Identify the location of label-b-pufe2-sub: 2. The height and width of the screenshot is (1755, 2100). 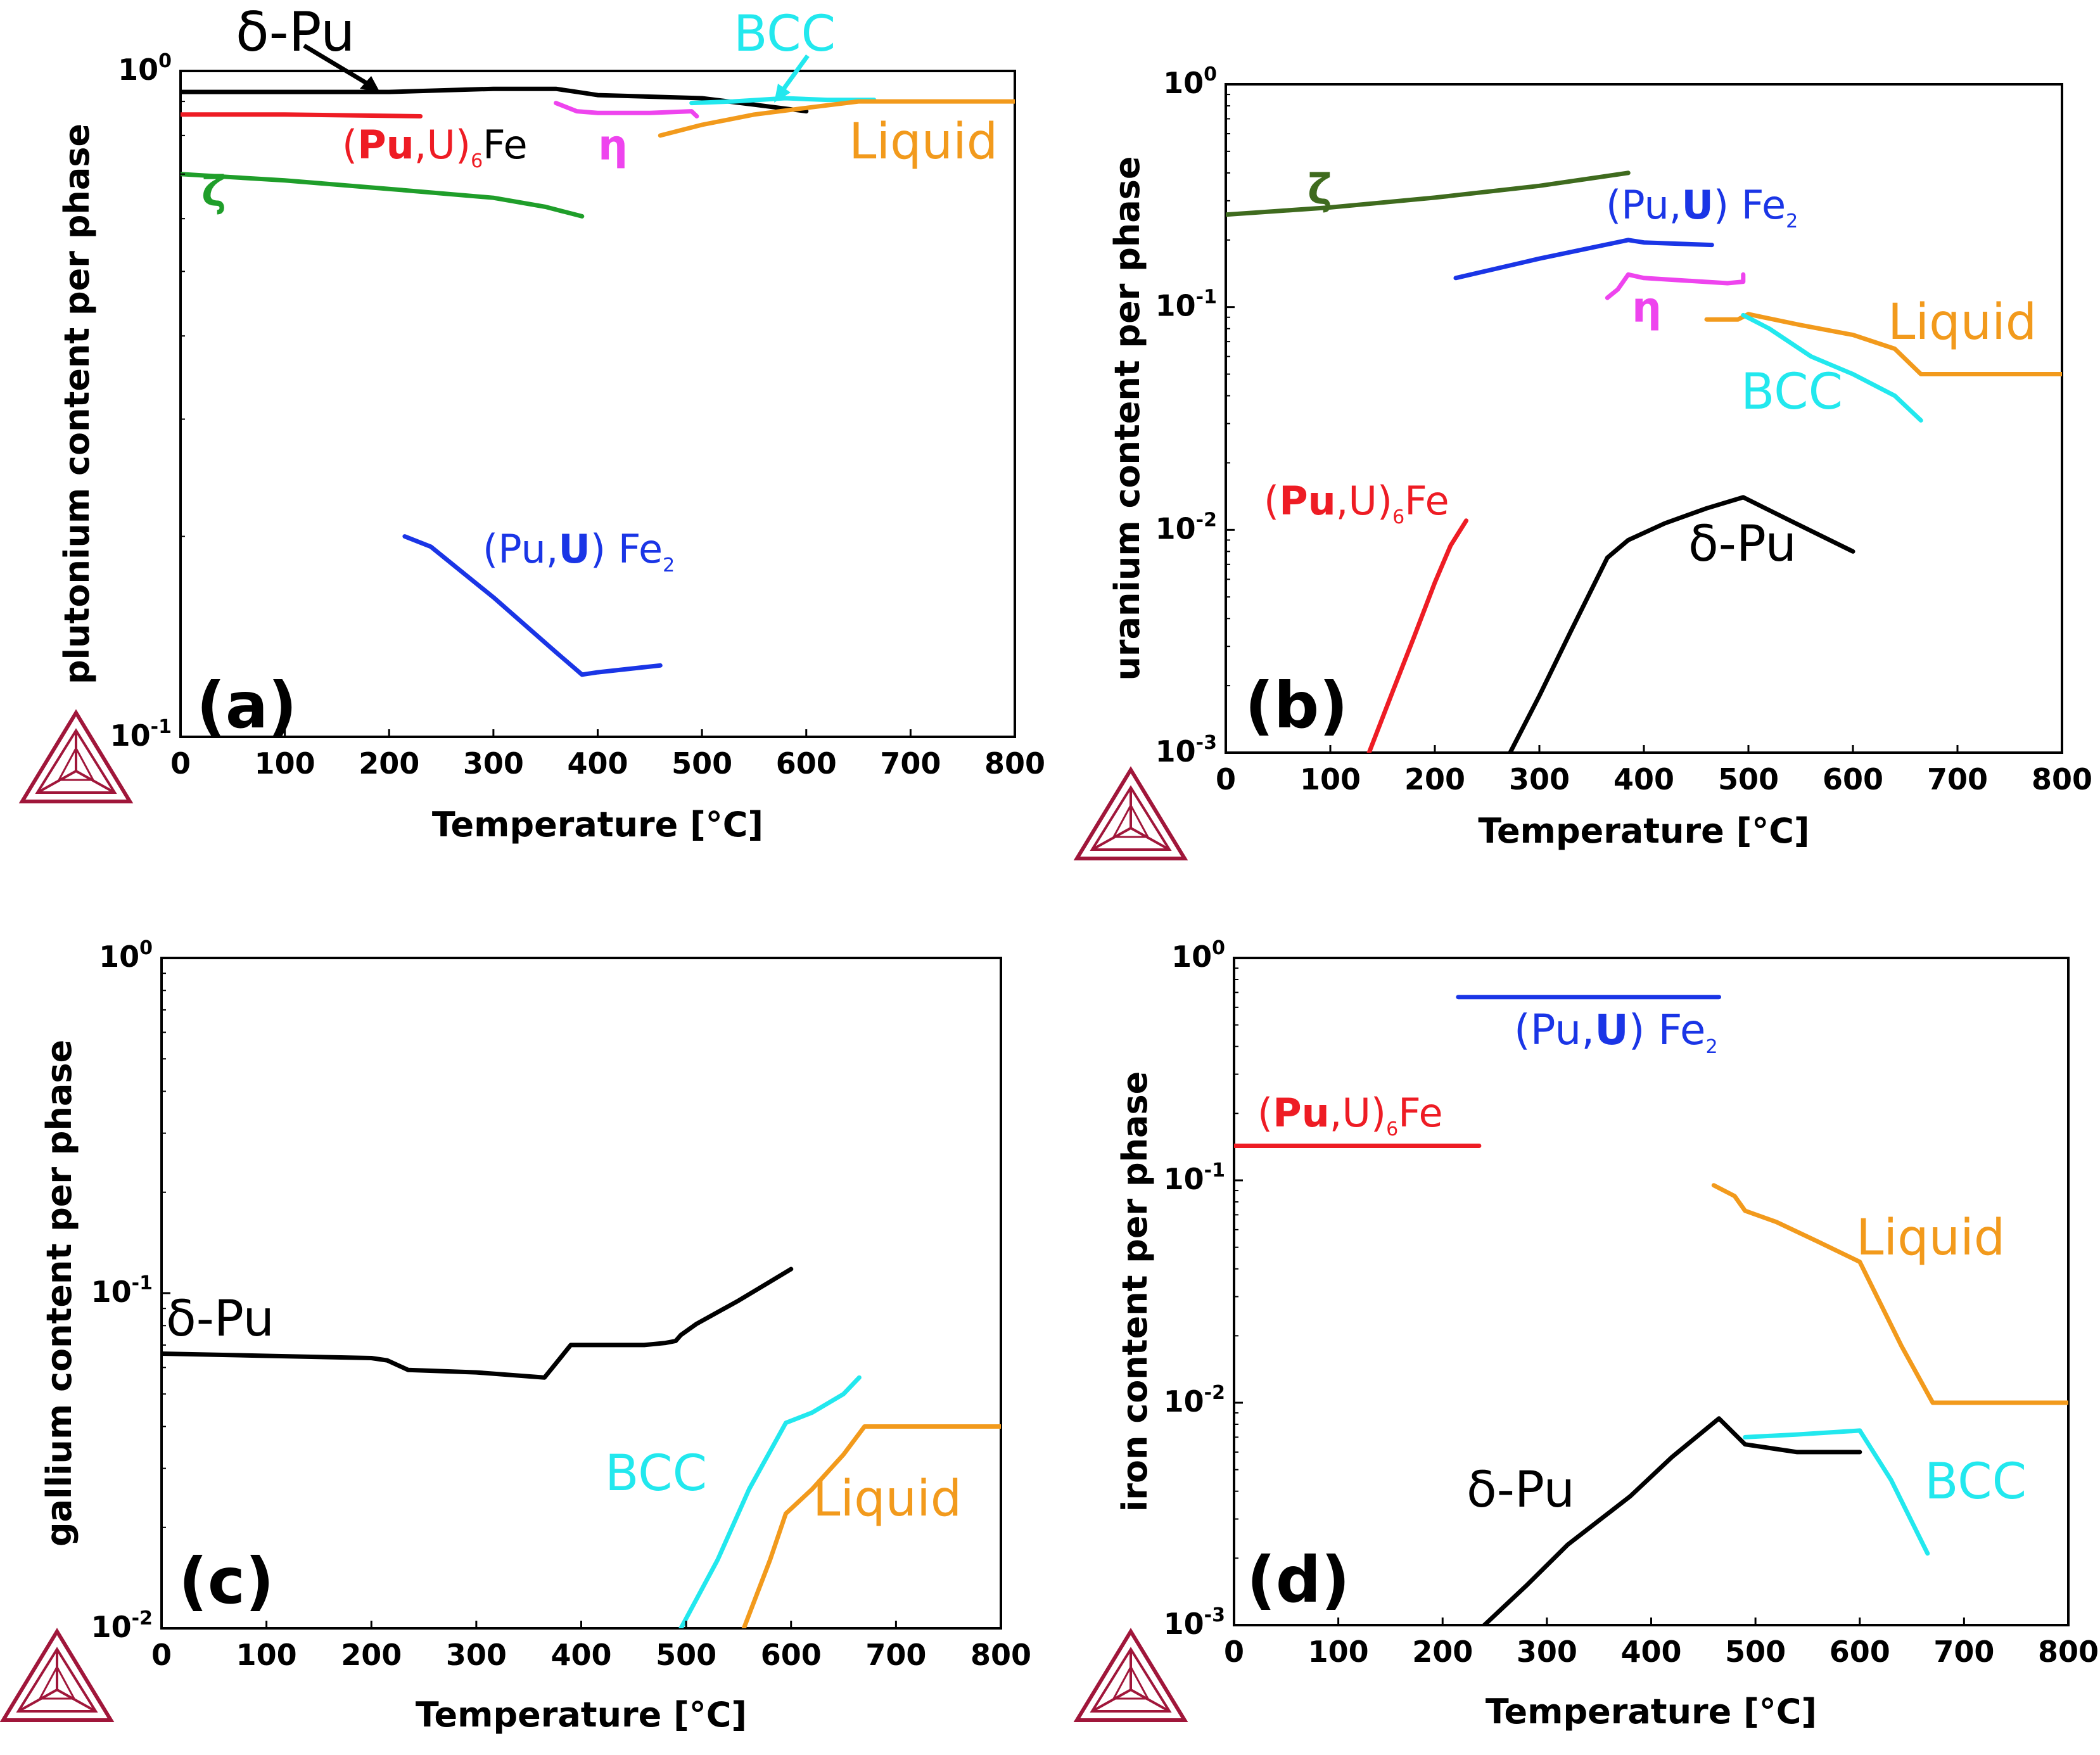
(1792, 222).